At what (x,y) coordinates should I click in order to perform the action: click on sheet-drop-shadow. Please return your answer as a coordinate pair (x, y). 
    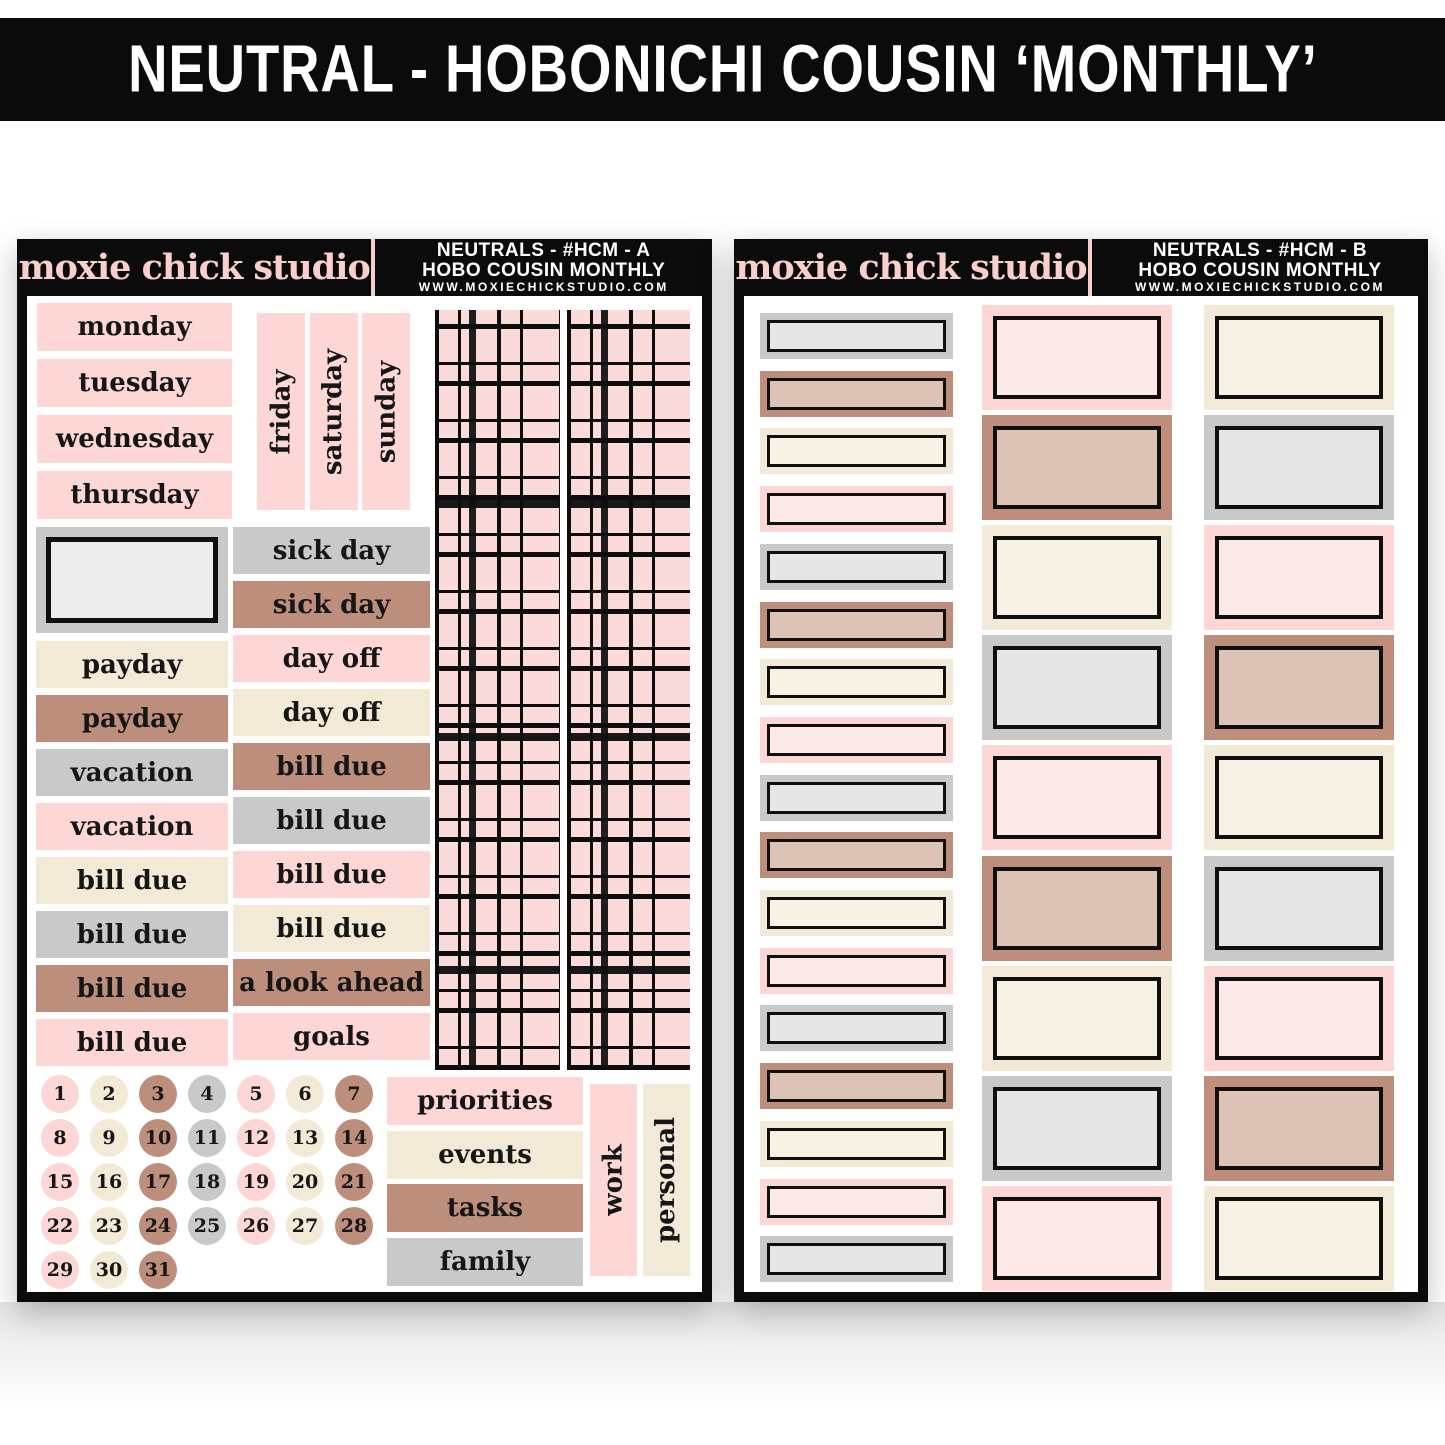
    Looking at the image, I should click on (722, 1357).